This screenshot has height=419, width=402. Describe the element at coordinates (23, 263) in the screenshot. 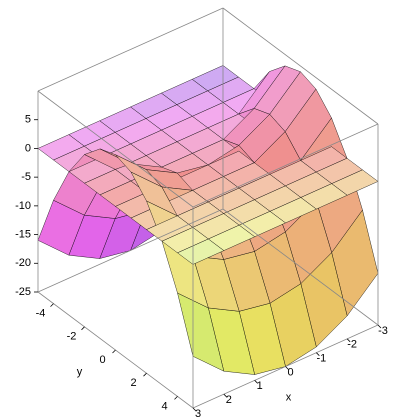

I see `z-tick-label: -20` at that location.